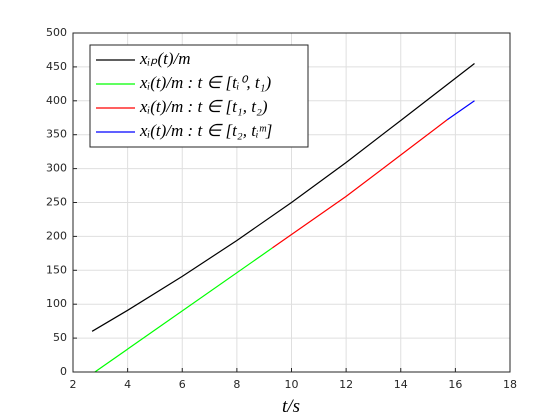 This screenshot has width=560, height=420. What do you see at coordinates (291, 406) in the screenshot?
I see `x-axis-label: t/s` at bounding box center [291, 406].